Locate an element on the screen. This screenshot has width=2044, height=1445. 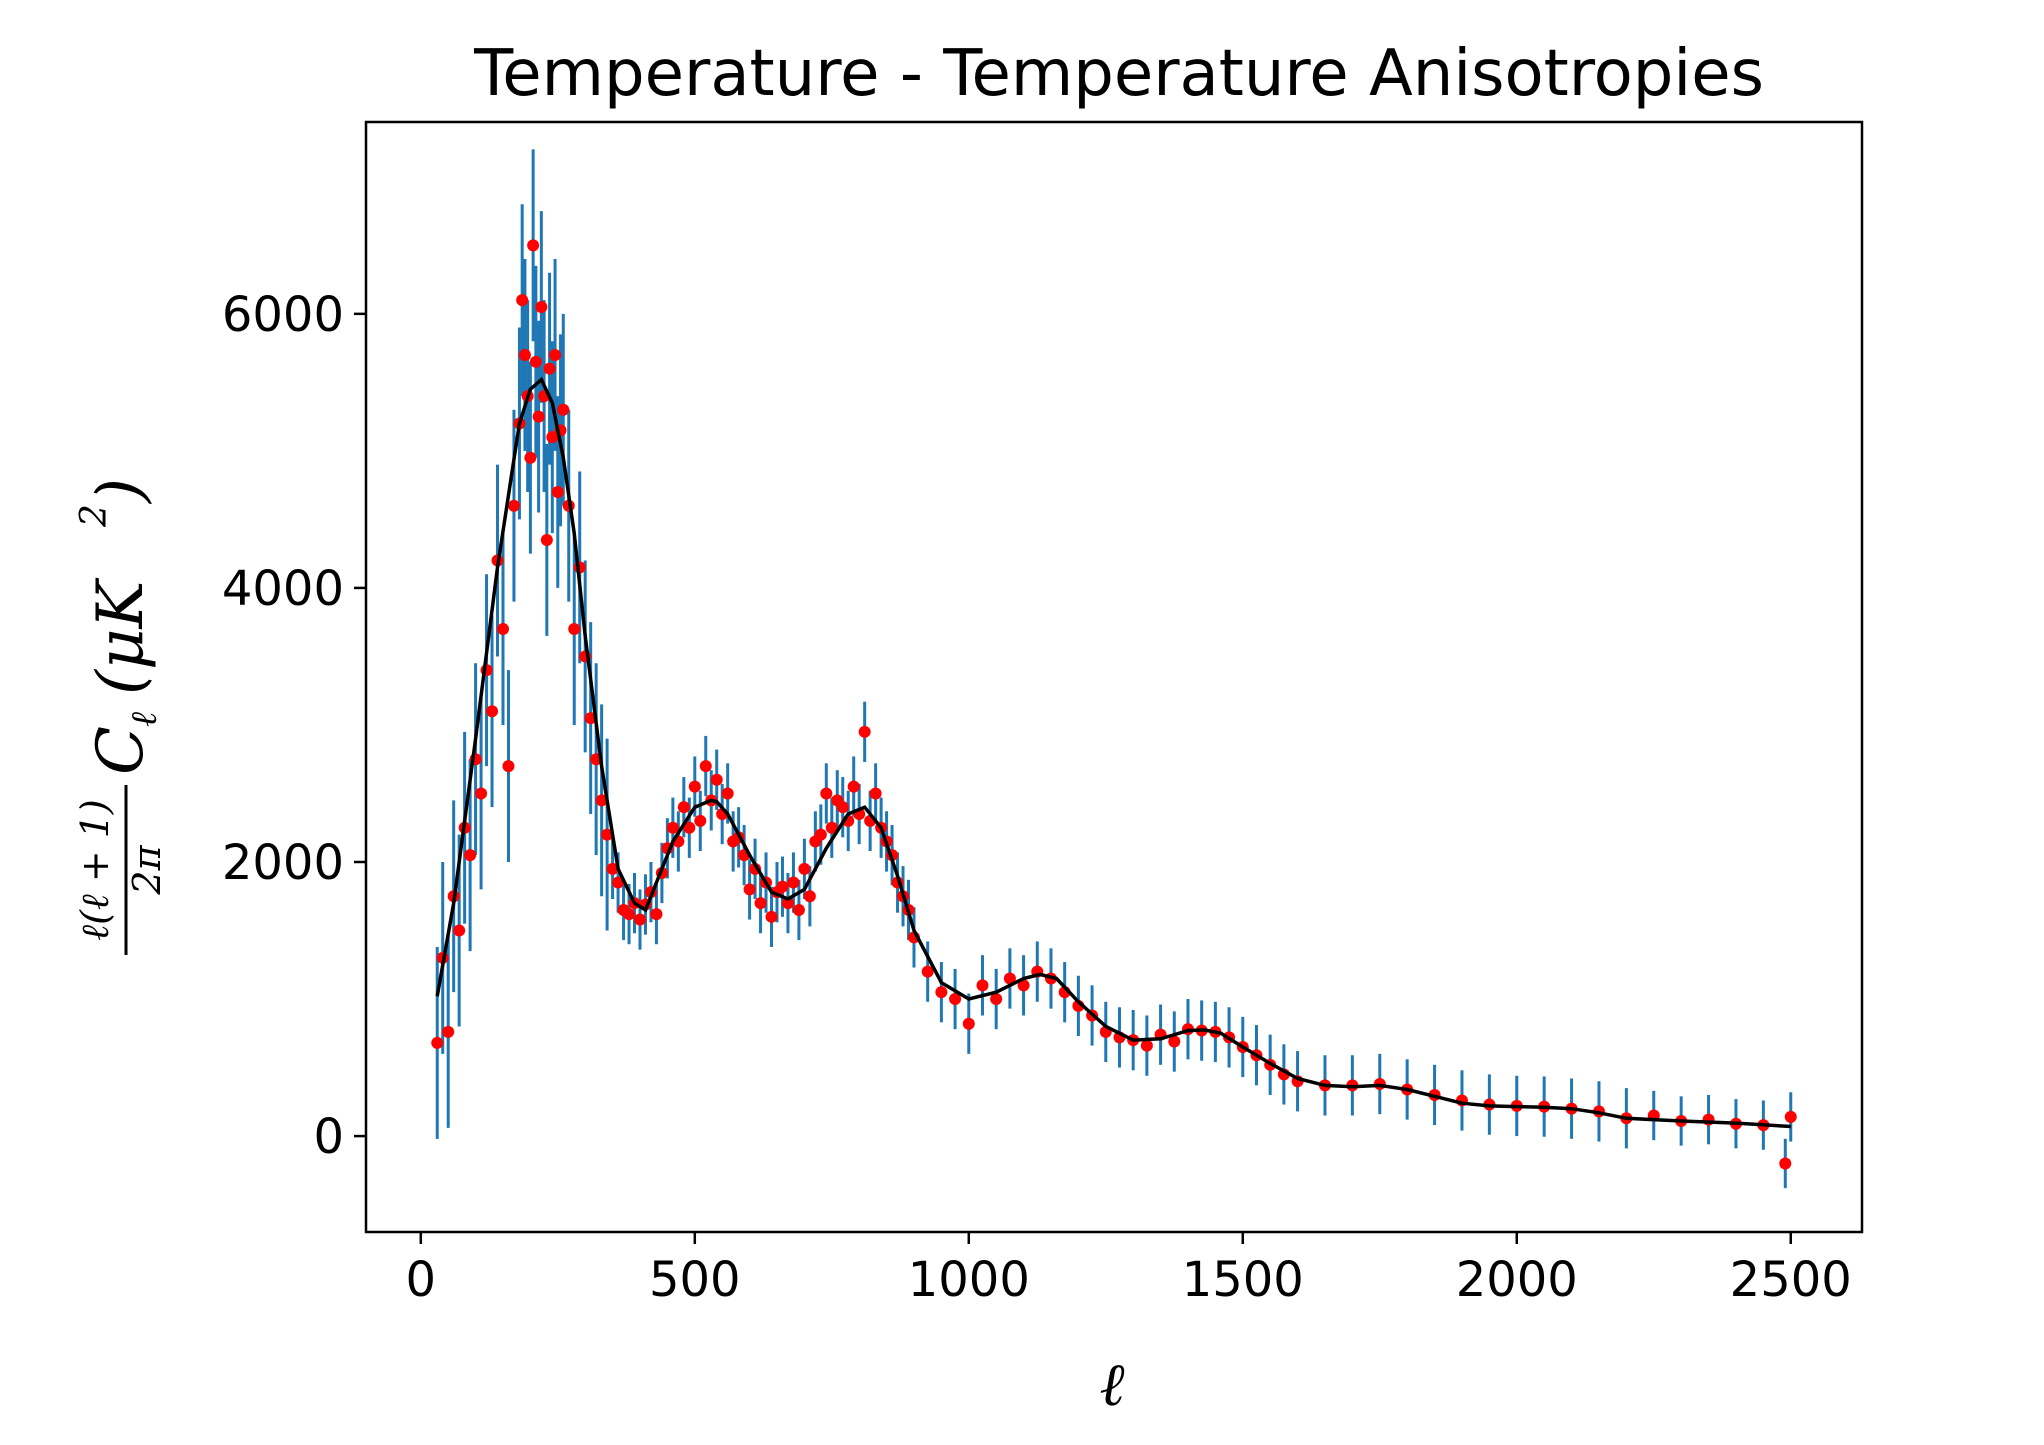
x-axis-ticks: 0 500 1000 1500 2000 2500 is located at coordinates (1129, 1270).